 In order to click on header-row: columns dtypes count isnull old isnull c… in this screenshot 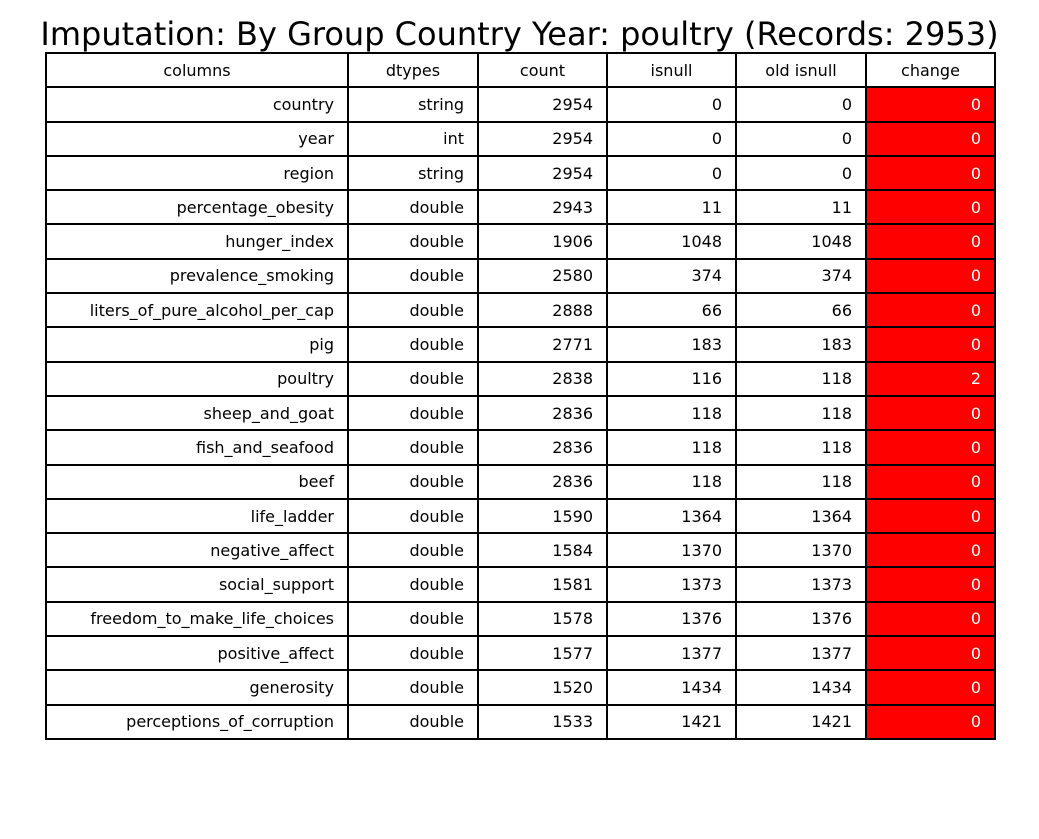, I will do `click(520, 70)`.